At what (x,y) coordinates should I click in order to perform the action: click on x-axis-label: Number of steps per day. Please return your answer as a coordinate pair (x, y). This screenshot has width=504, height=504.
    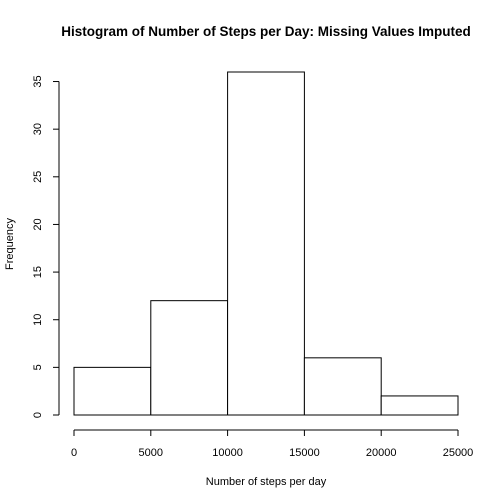
    Looking at the image, I should click on (266, 482).